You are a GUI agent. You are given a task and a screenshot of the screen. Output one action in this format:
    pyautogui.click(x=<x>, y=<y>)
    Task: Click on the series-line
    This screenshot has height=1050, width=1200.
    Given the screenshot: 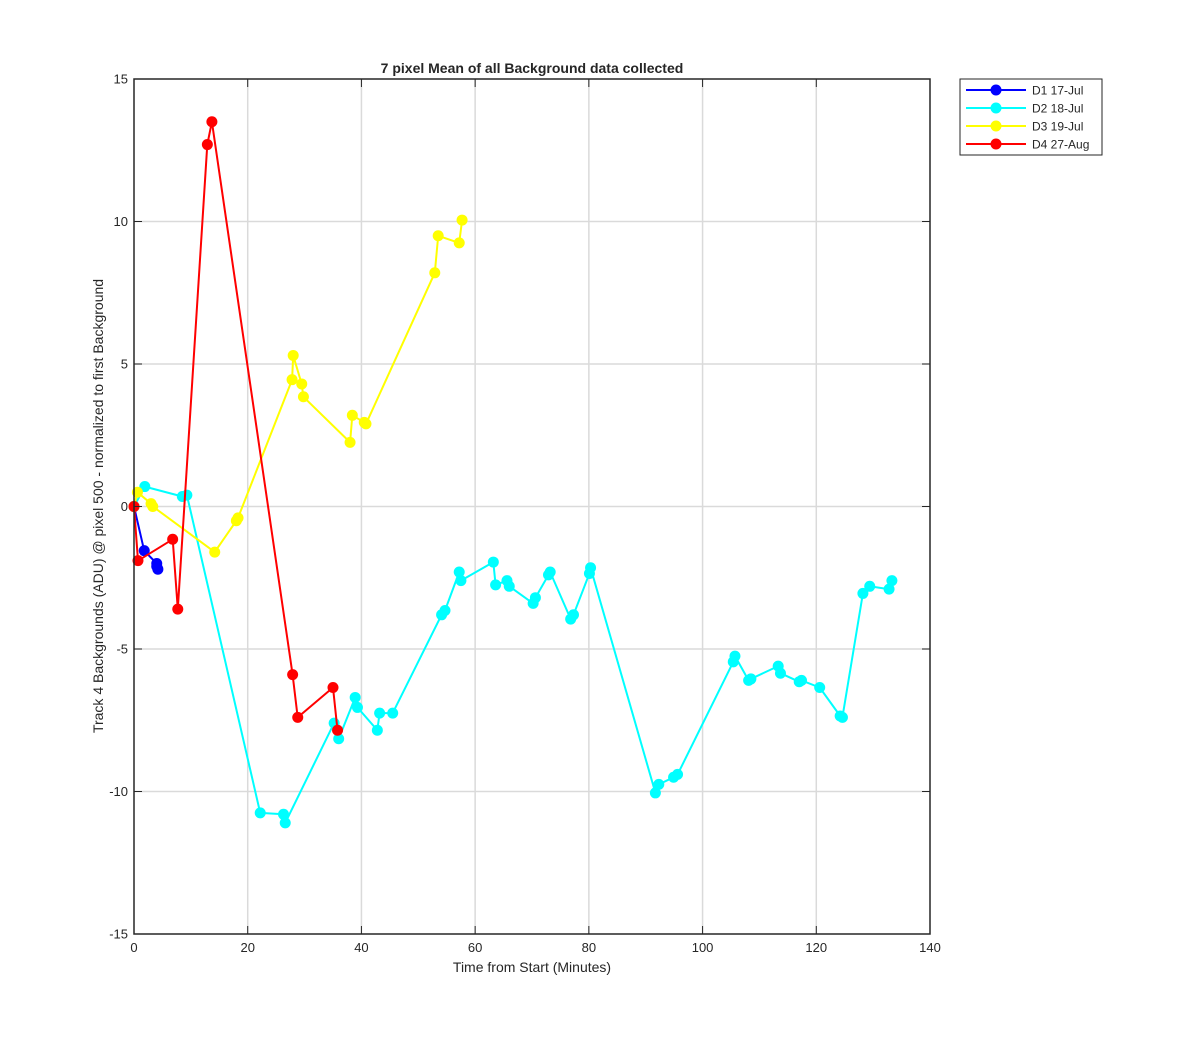 What is the action you would take?
    pyautogui.click(x=236, y=425)
    